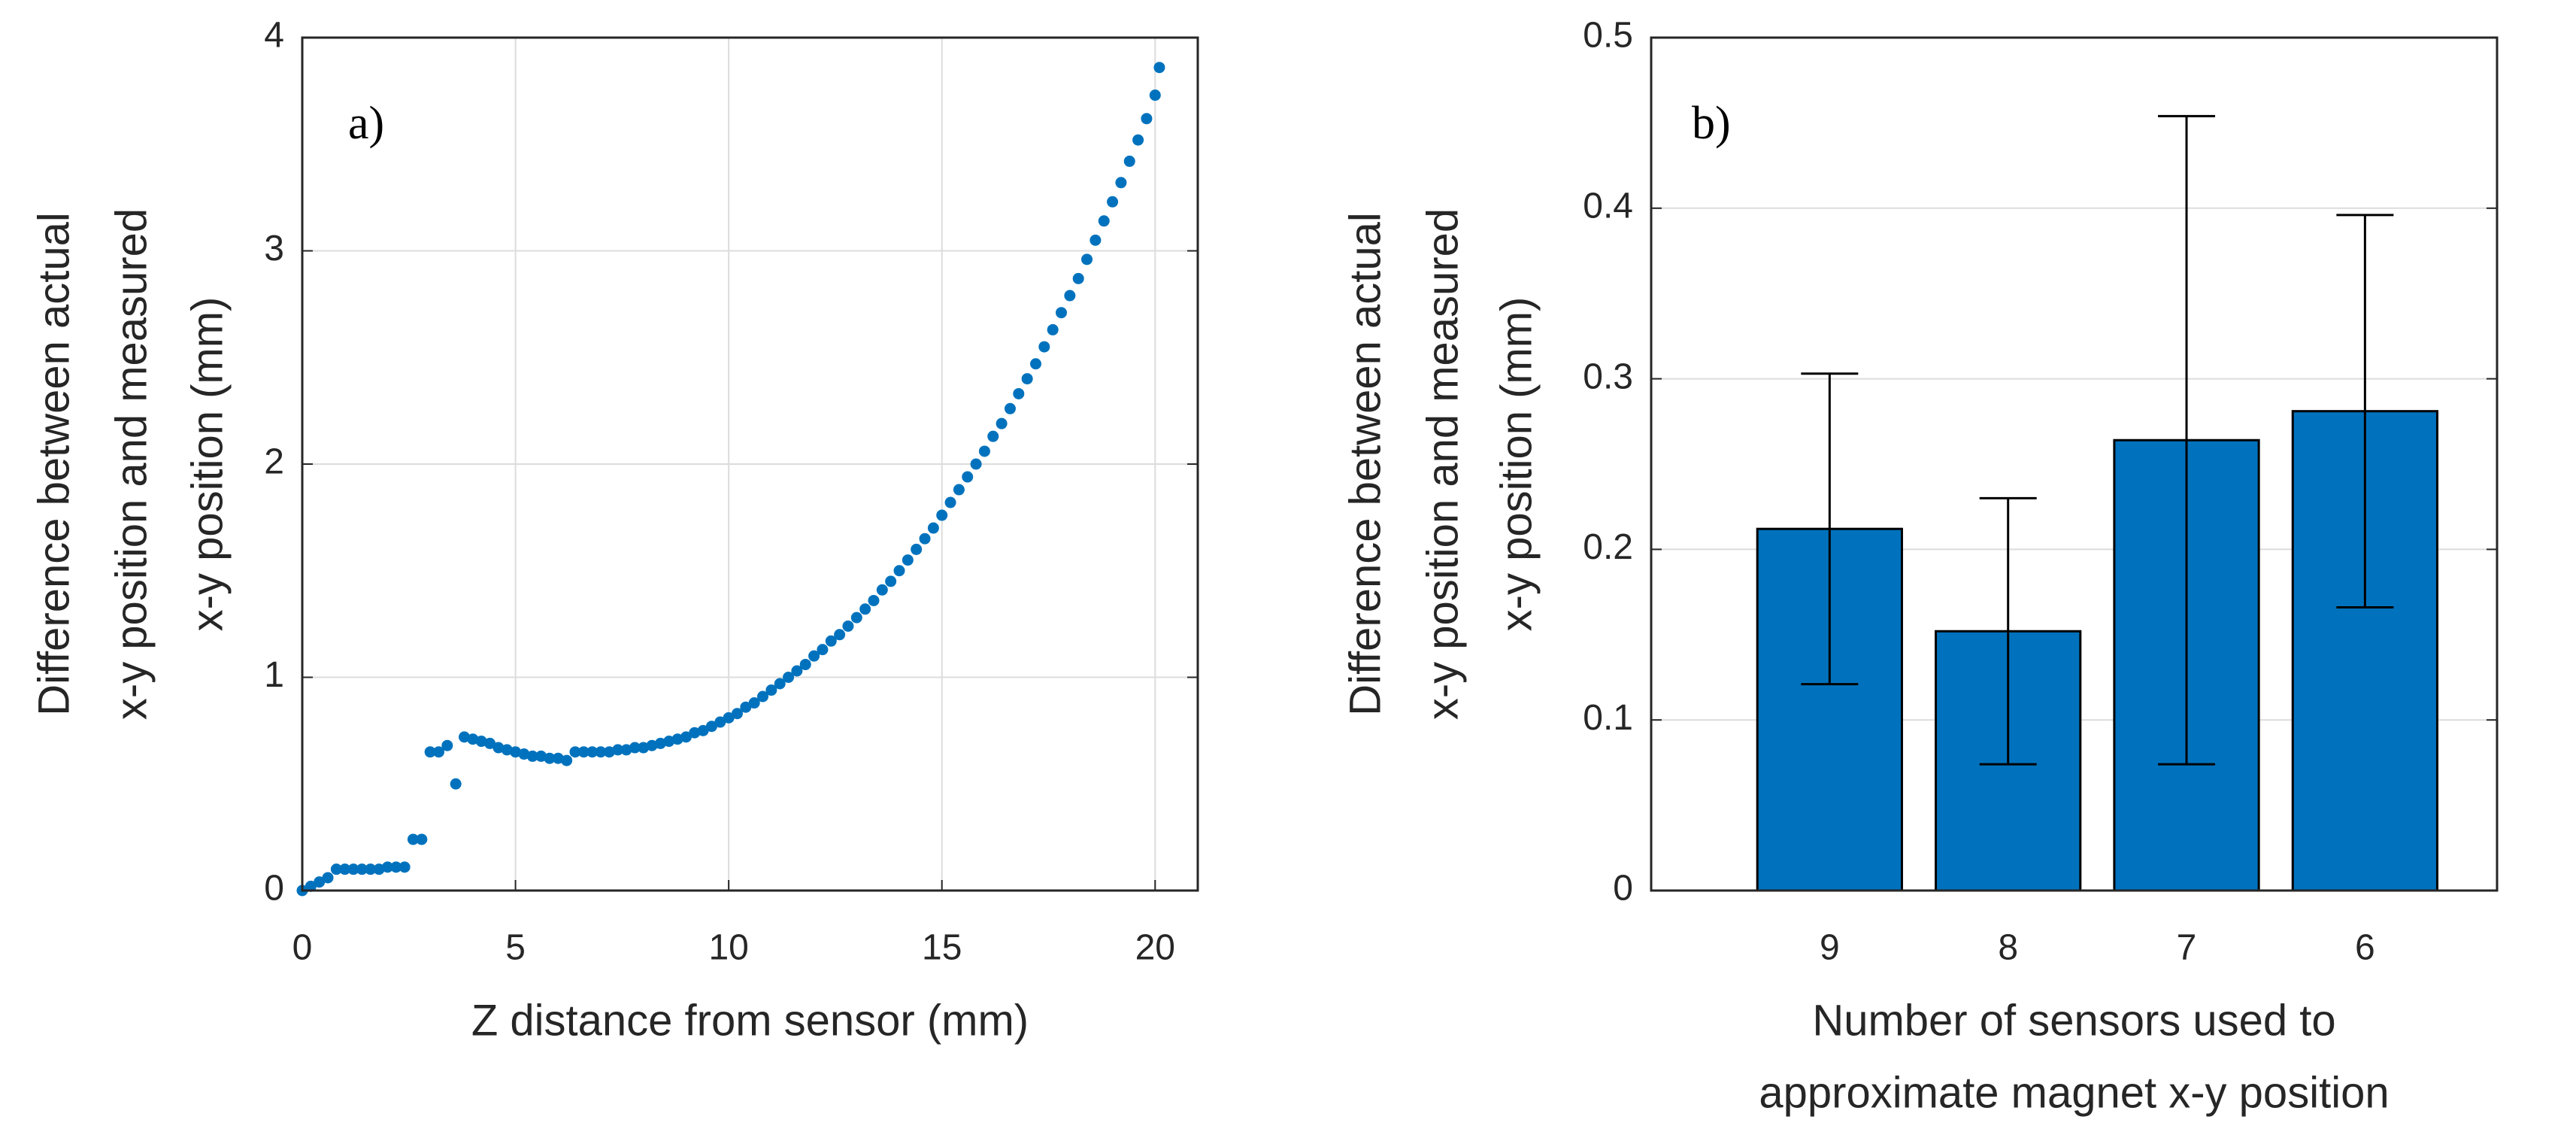 Image resolution: width=2576 pixels, height=1141 pixels. Describe the element at coordinates (2073, 1020) in the screenshot. I see `x-axis-label: Number of sensors used to` at that location.